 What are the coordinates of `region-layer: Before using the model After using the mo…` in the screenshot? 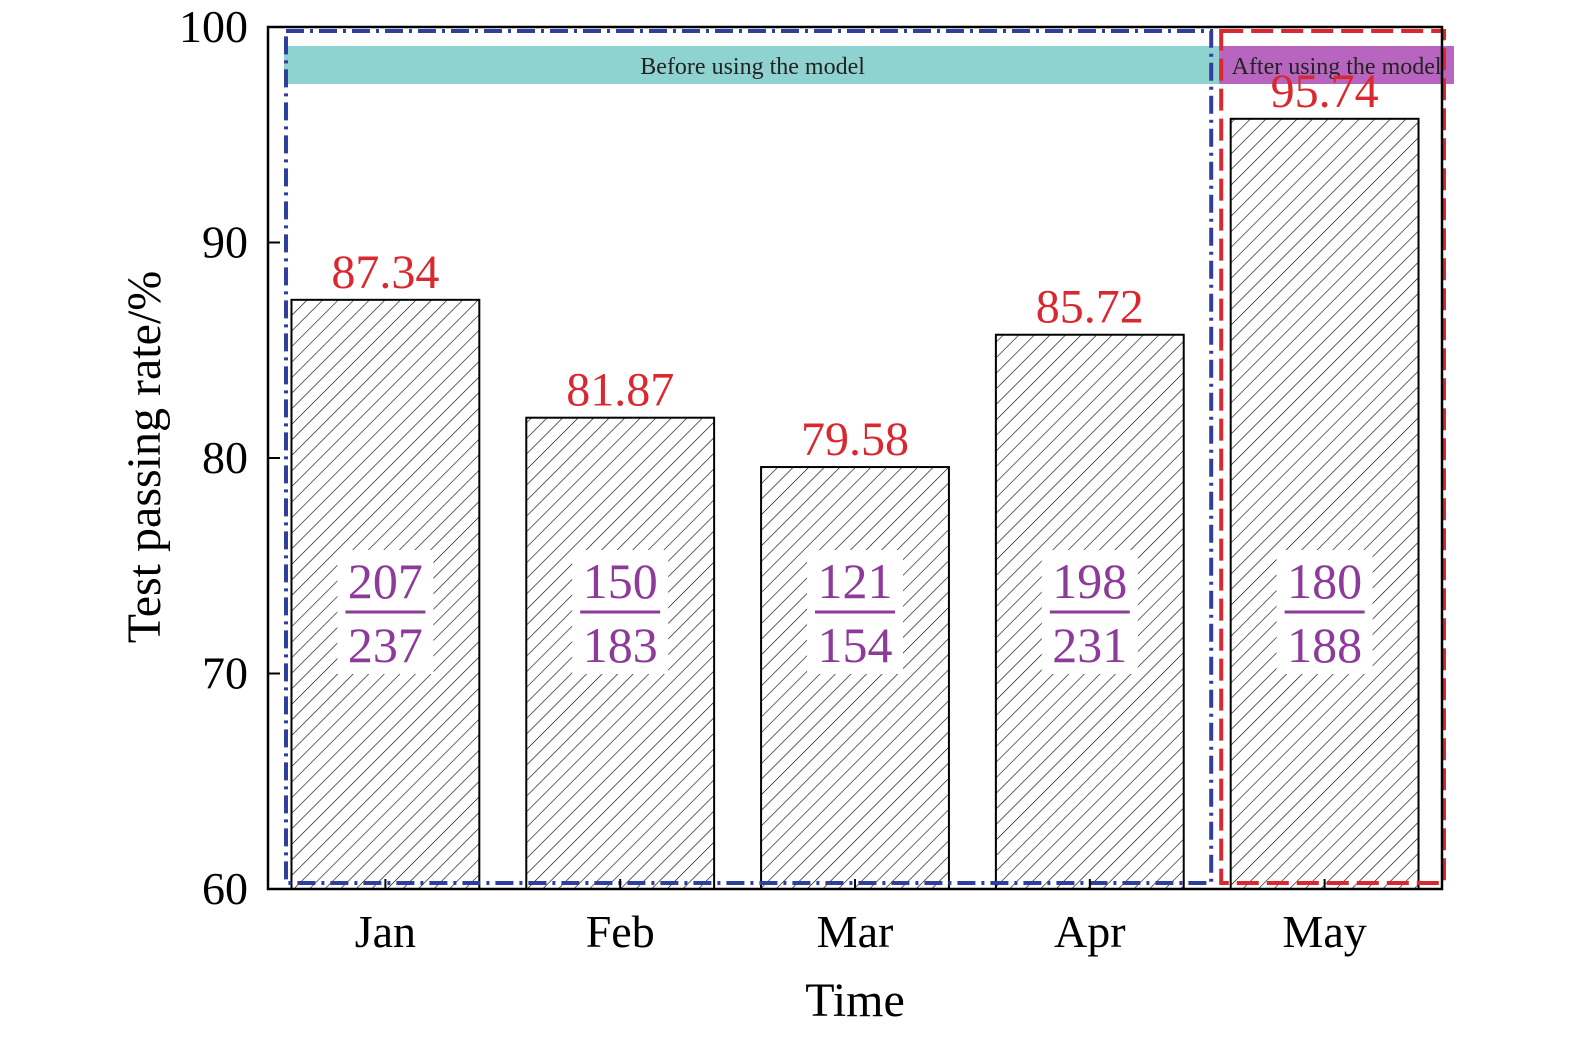 It's located at (869, 65).